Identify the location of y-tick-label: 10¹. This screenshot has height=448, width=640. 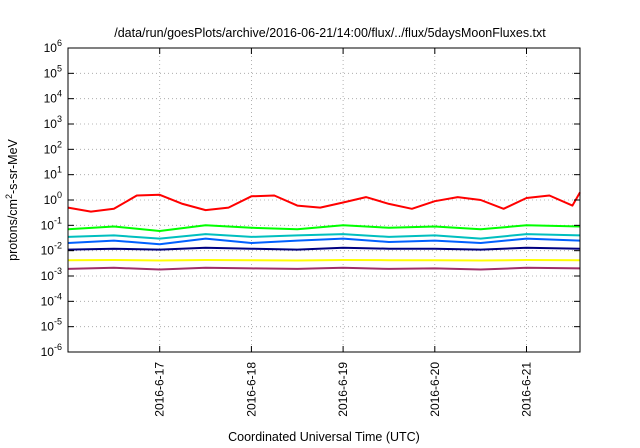
(53, 173).